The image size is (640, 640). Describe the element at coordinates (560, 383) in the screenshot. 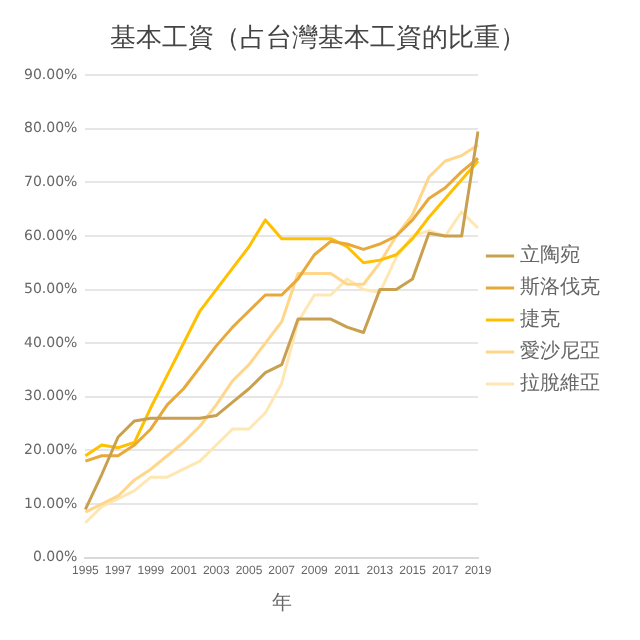

I see `legend-label: 拉脫維亞` at that location.